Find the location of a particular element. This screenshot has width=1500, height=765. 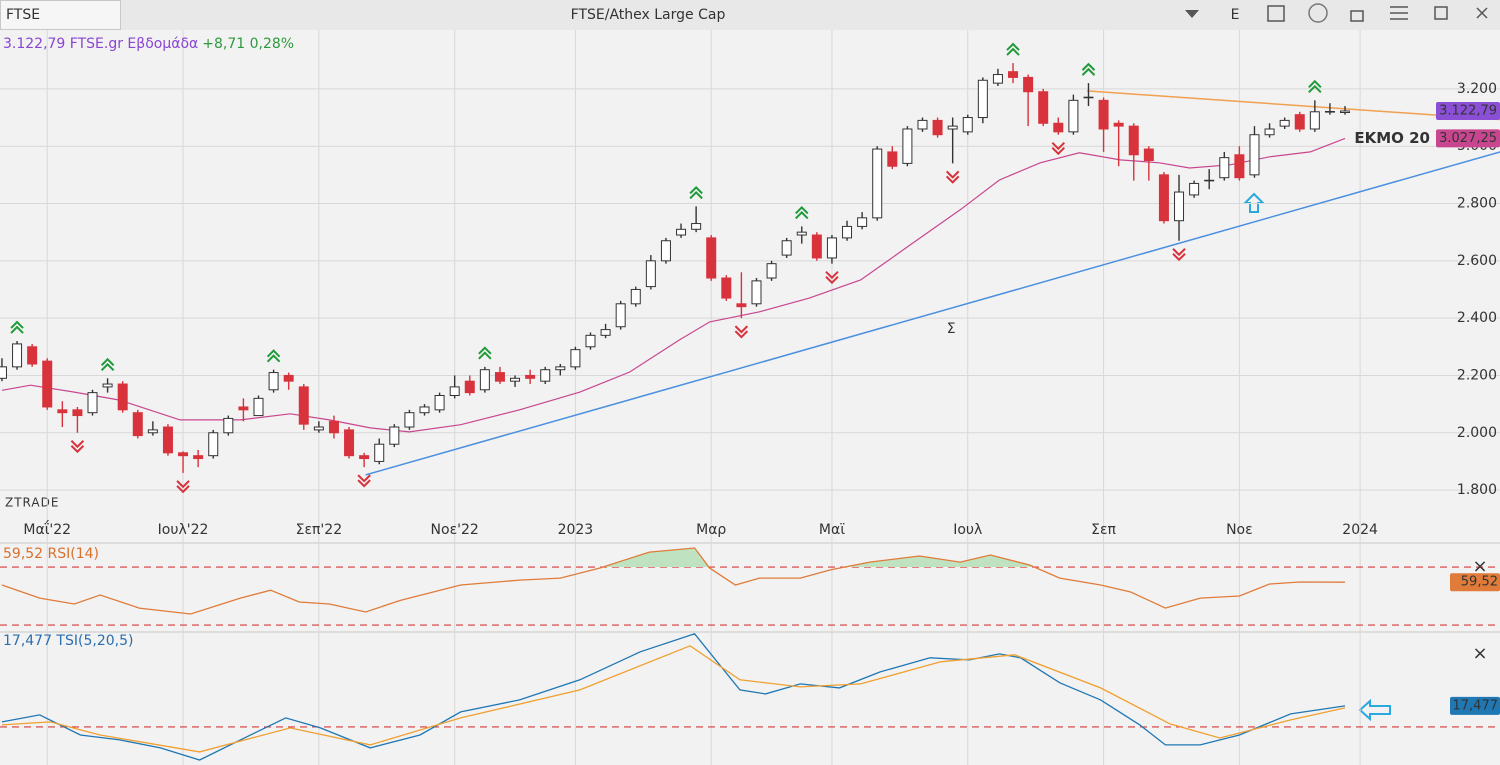

lock-icon is located at coordinates (1357, 16).